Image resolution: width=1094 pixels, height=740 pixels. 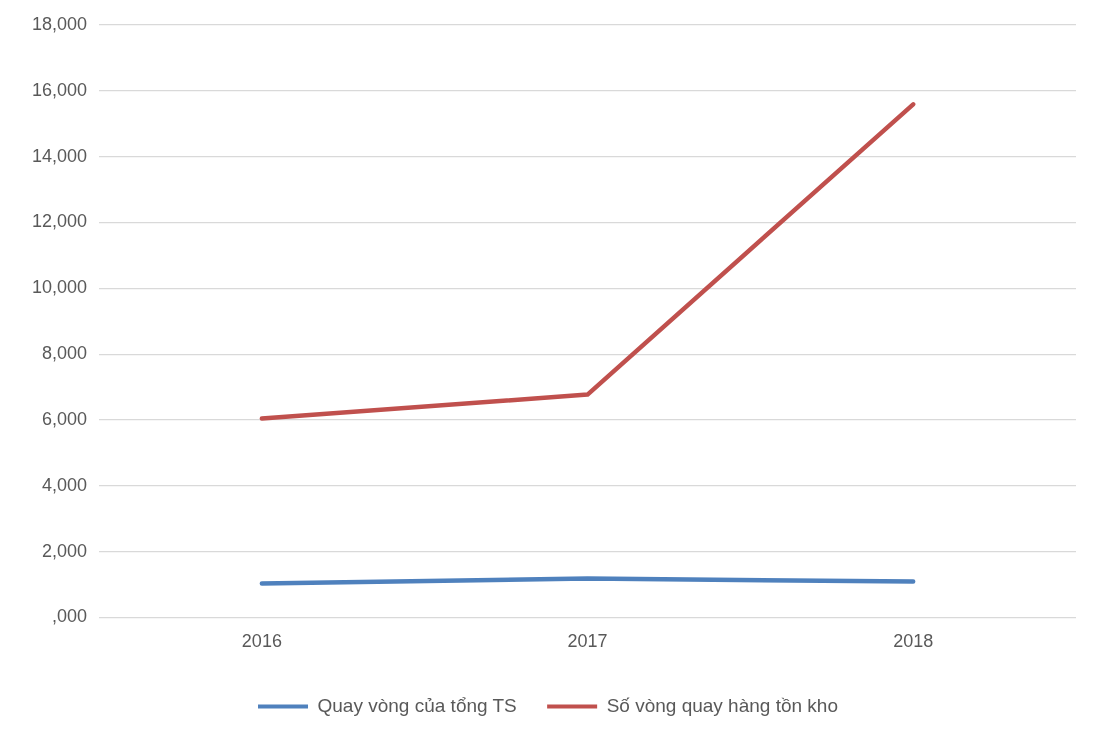 I want to click on y-tick-label: 18,000, so click(x=59, y=23).